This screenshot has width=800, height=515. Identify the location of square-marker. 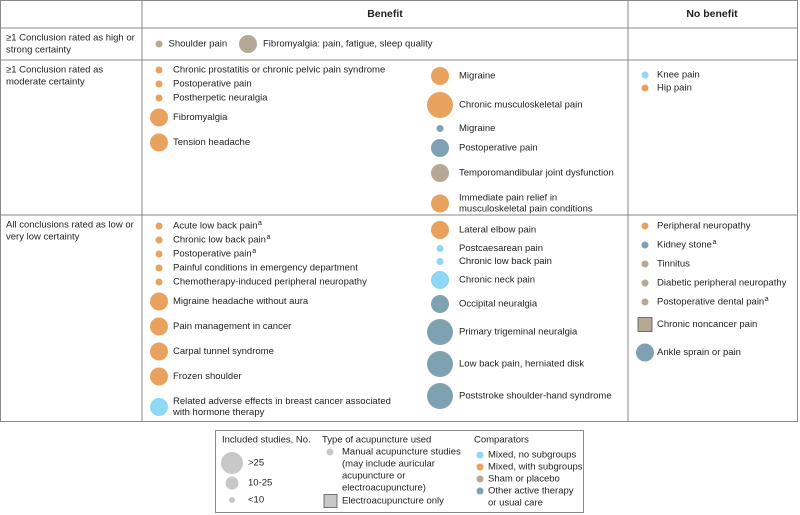
(645, 324).